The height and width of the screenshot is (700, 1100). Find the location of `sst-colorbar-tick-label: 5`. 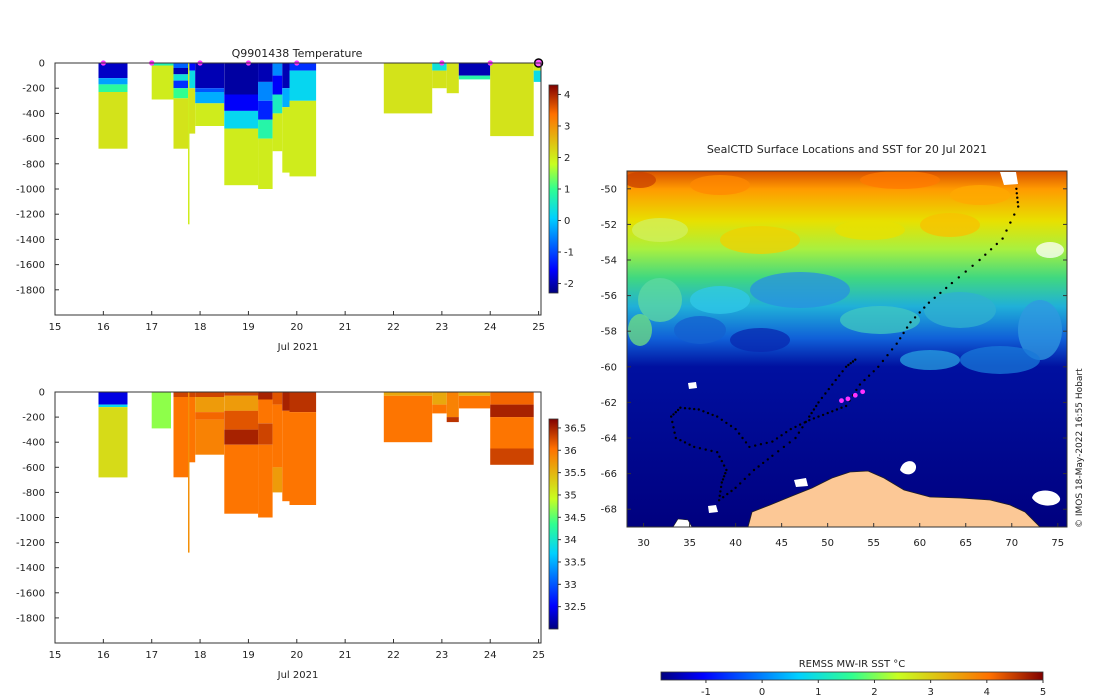

sst-colorbar-tick-label: 5 is located at coordinates (1043, 692).